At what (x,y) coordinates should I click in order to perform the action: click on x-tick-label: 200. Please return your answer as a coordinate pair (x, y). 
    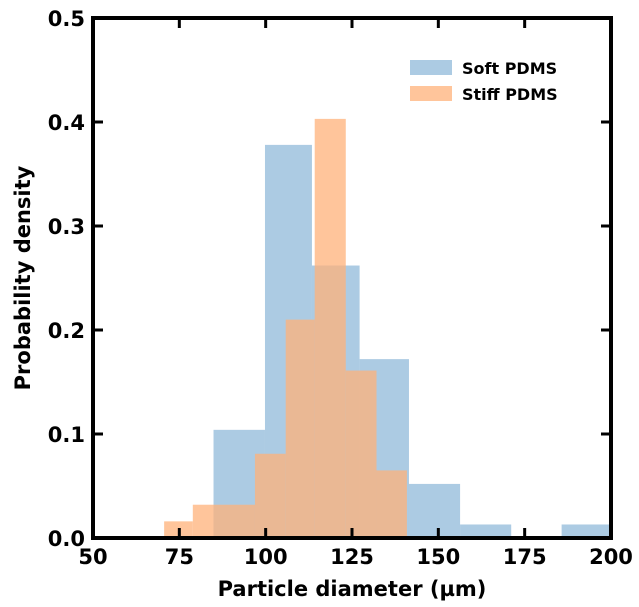
    Looking at the image, I should click on (611, 557).